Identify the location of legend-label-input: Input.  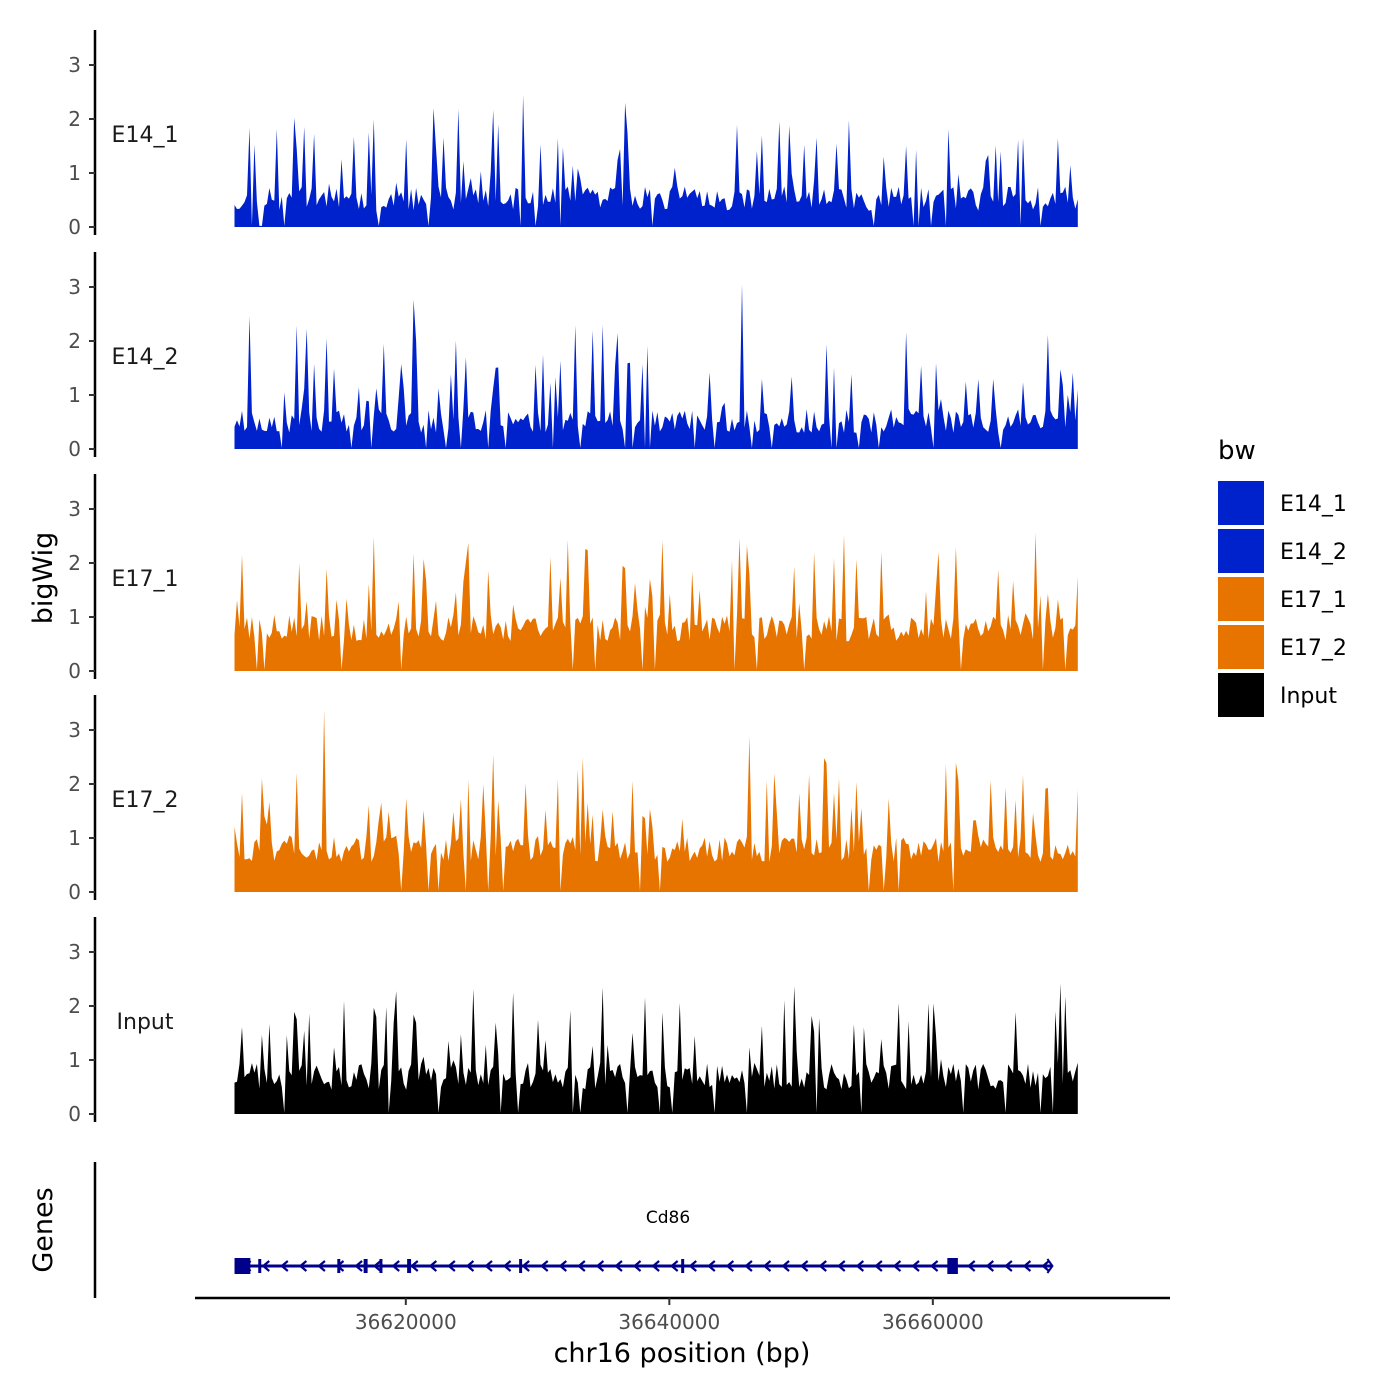
(1308, 696).